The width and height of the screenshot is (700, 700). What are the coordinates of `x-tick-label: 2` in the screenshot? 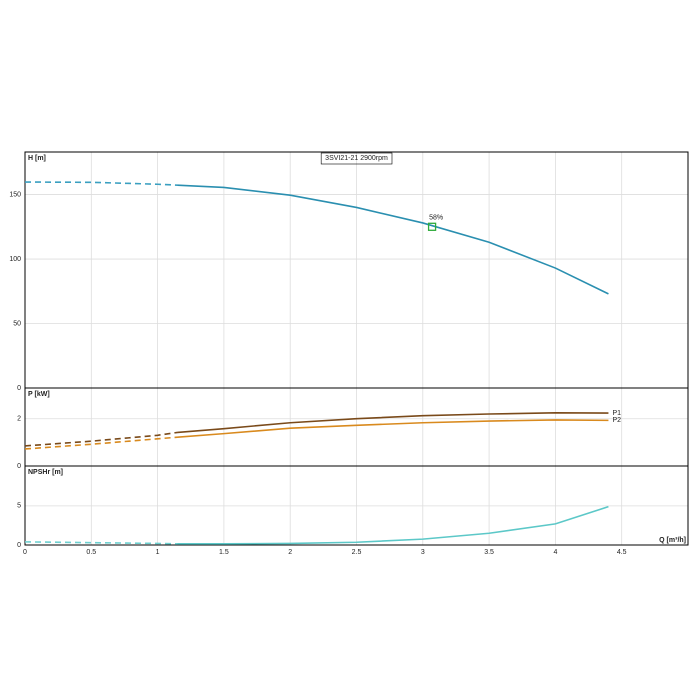 It's located at (290, 552).